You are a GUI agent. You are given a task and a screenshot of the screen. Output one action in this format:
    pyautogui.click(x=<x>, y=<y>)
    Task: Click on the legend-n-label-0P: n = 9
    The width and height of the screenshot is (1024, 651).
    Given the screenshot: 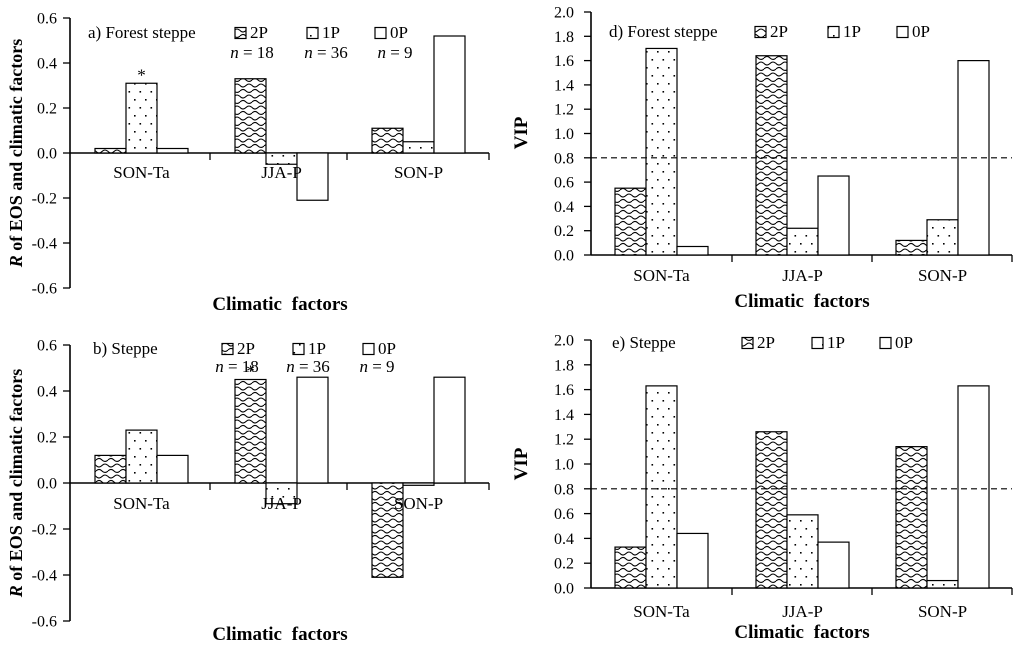 What is the action you would take?
    pyautogui.click(x=394, y=52)
    